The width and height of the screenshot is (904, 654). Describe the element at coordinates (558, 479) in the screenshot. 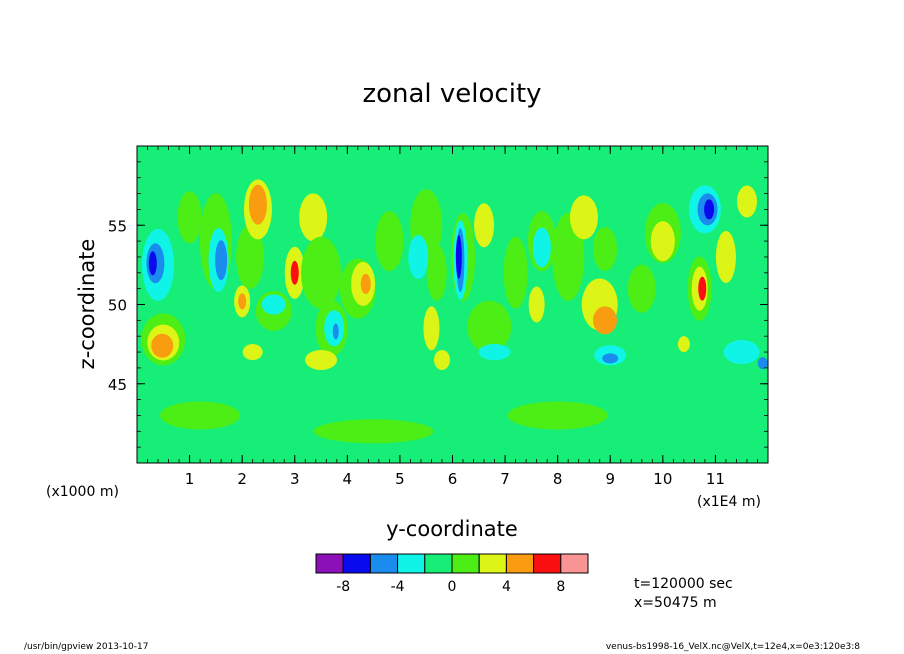

I see `x-tick-label: 8` at that location.